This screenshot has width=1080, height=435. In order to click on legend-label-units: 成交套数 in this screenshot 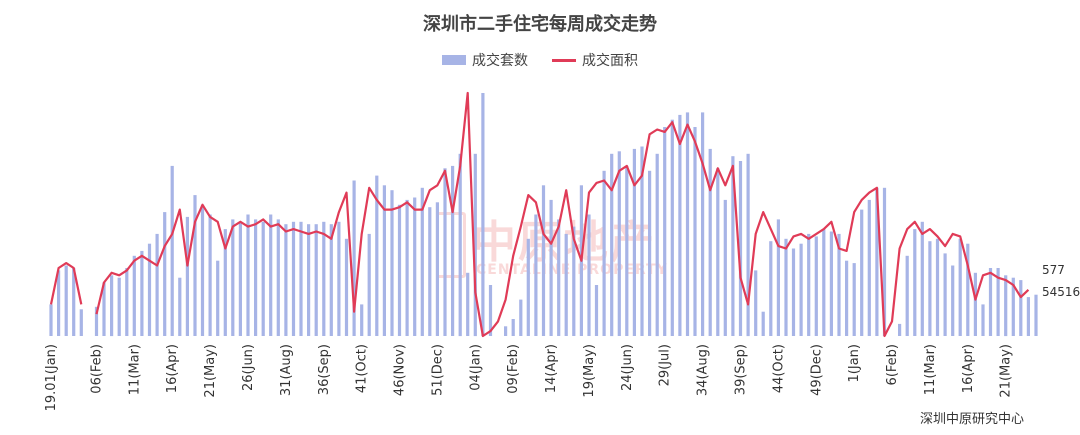, I will do `click(500, 61)`.